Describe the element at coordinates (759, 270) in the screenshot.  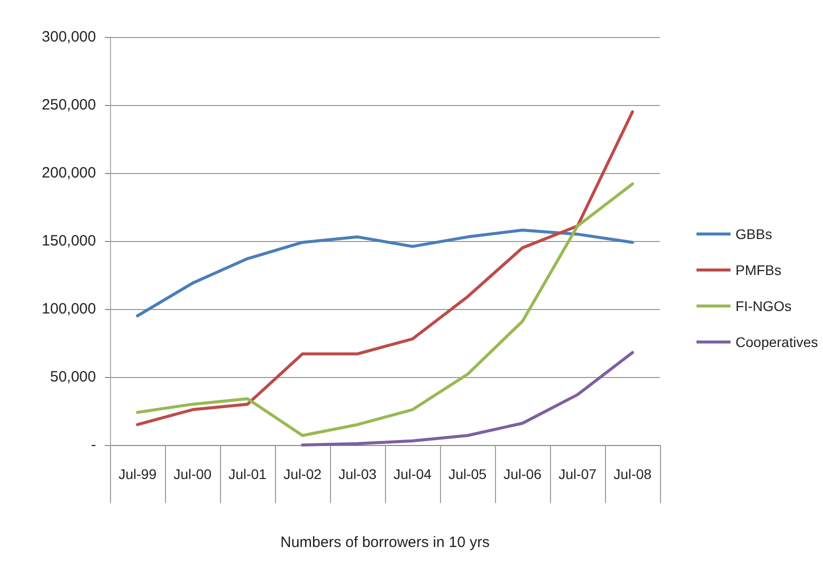
I see `legend-label: PMFBs` at that location.